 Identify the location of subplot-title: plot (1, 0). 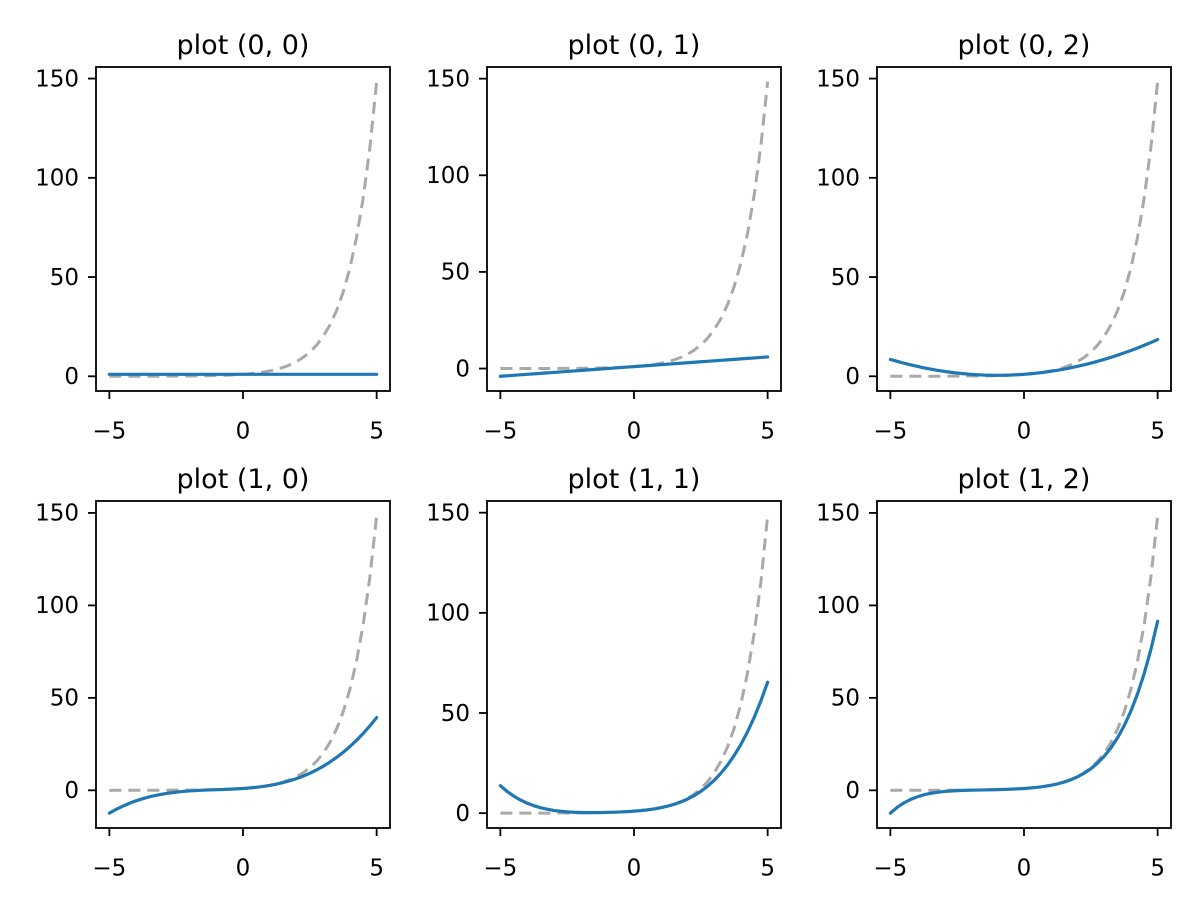
(243, 479).